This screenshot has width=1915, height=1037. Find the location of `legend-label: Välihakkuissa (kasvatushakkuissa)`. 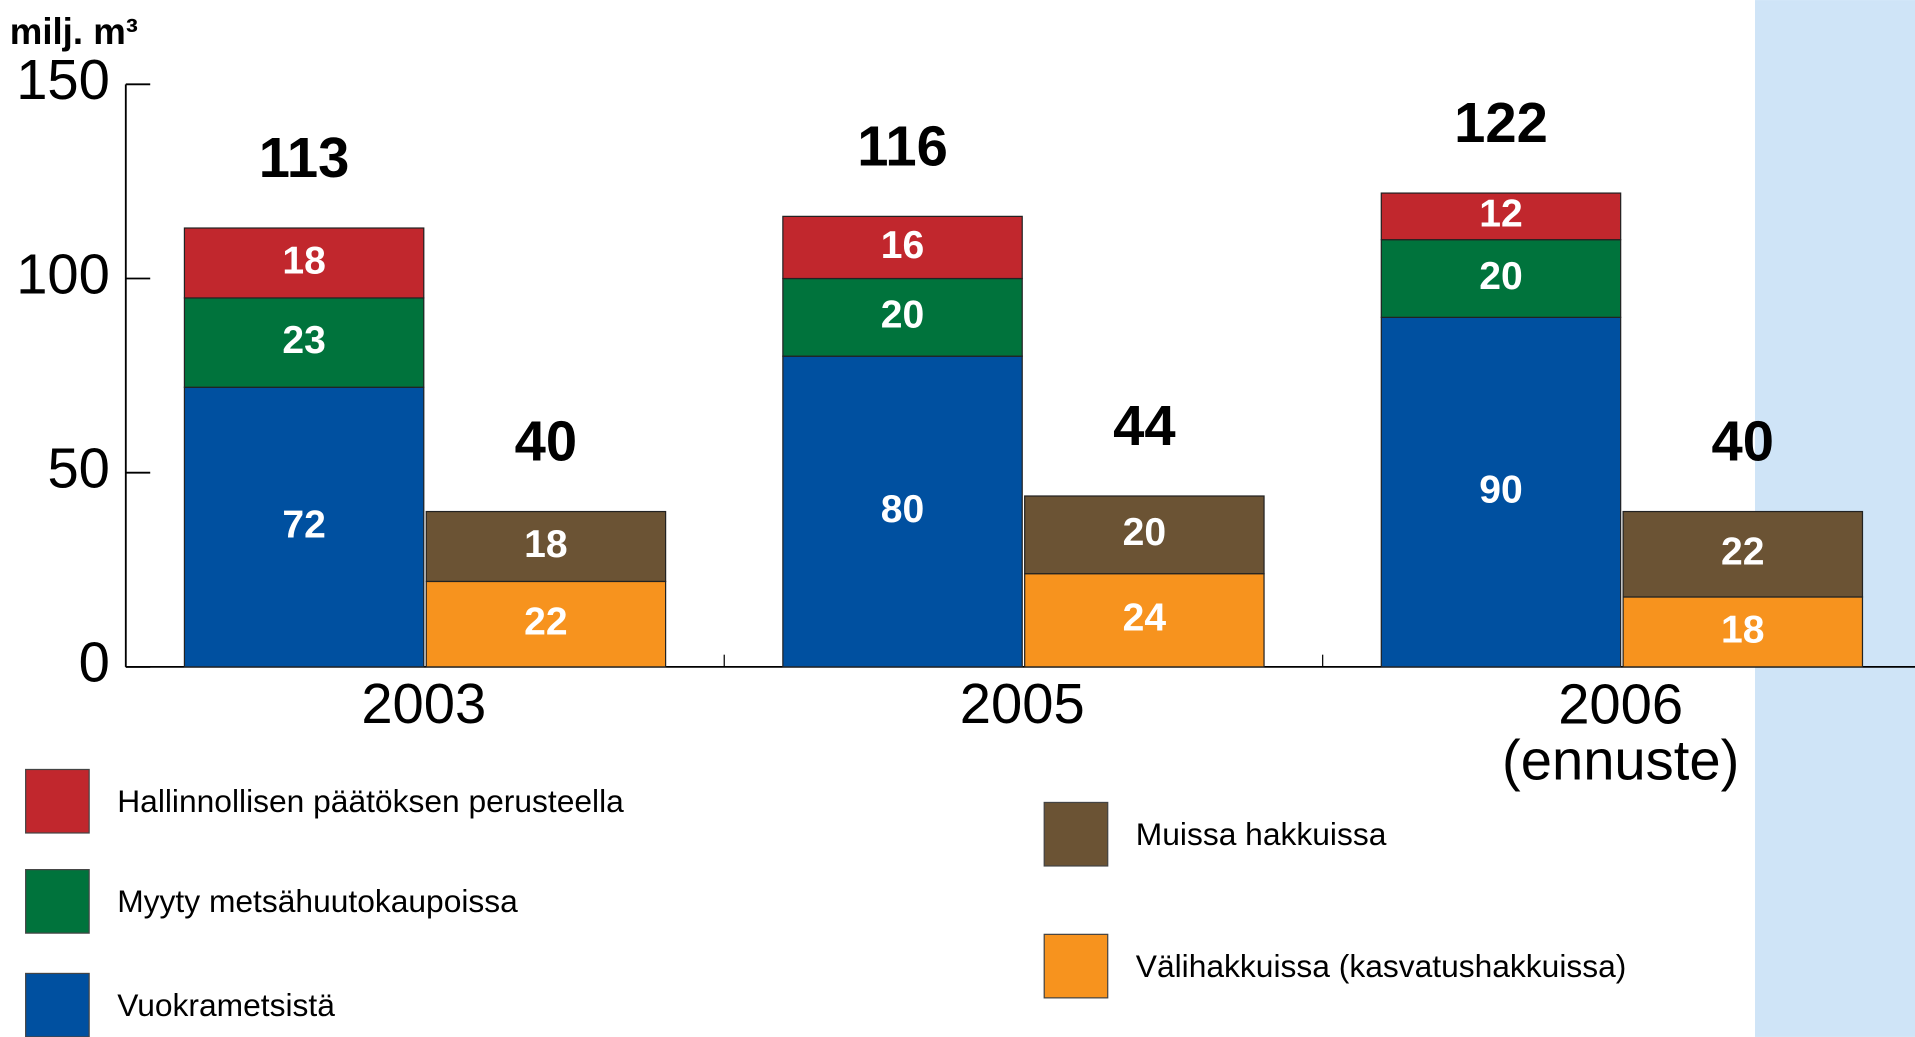

legend-label: Välihakkuissa (kasvatushakkuissa) is located at coordinates (1381, 966).